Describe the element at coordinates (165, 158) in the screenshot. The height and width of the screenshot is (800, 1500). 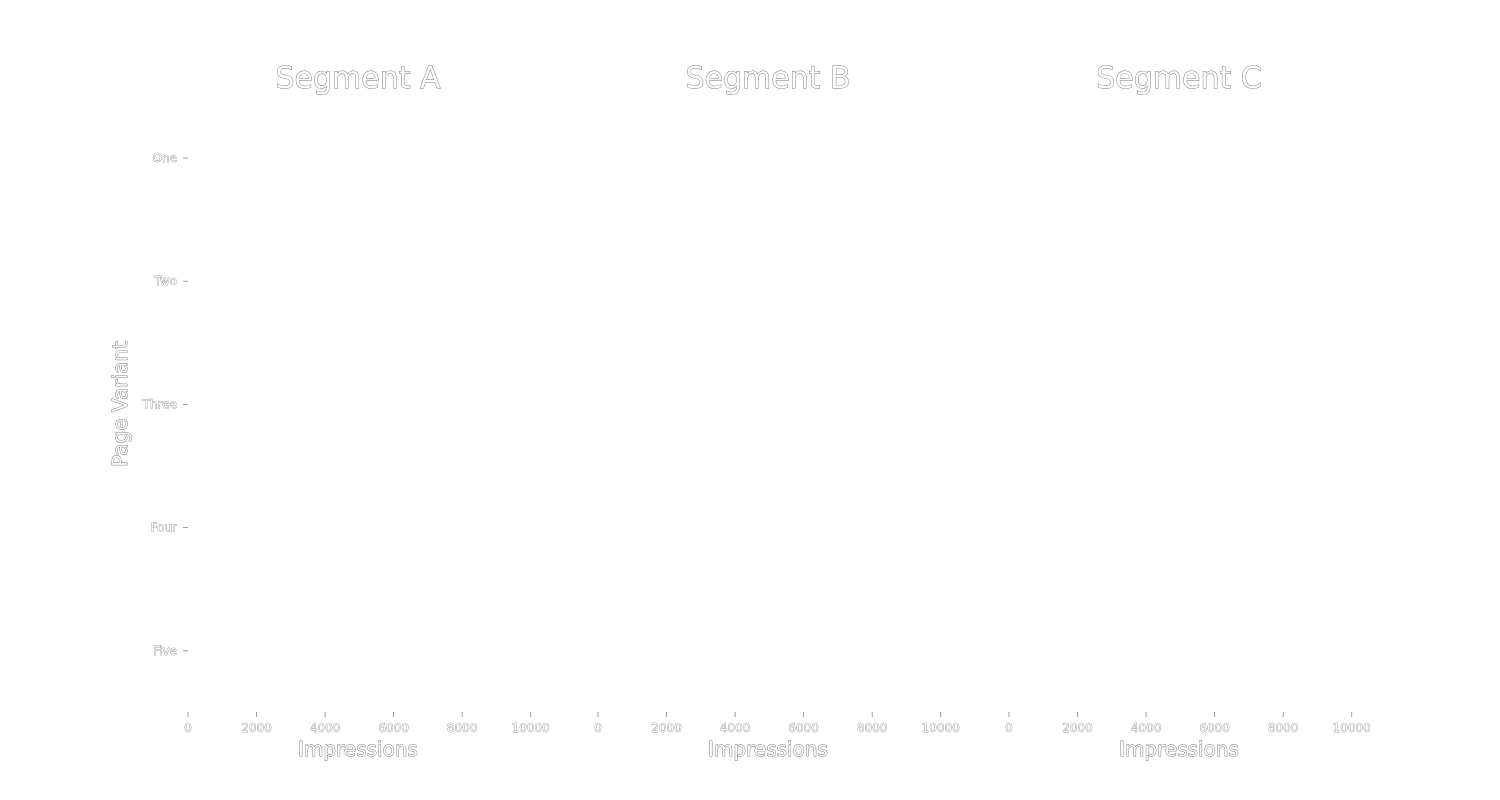
I see `y-tick-label: One` at that location.